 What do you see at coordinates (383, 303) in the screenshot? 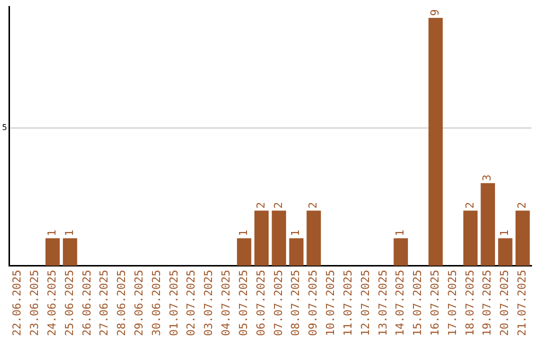
I see `x-tick-label: 13.07.2025` at bounding box center [383, 303].